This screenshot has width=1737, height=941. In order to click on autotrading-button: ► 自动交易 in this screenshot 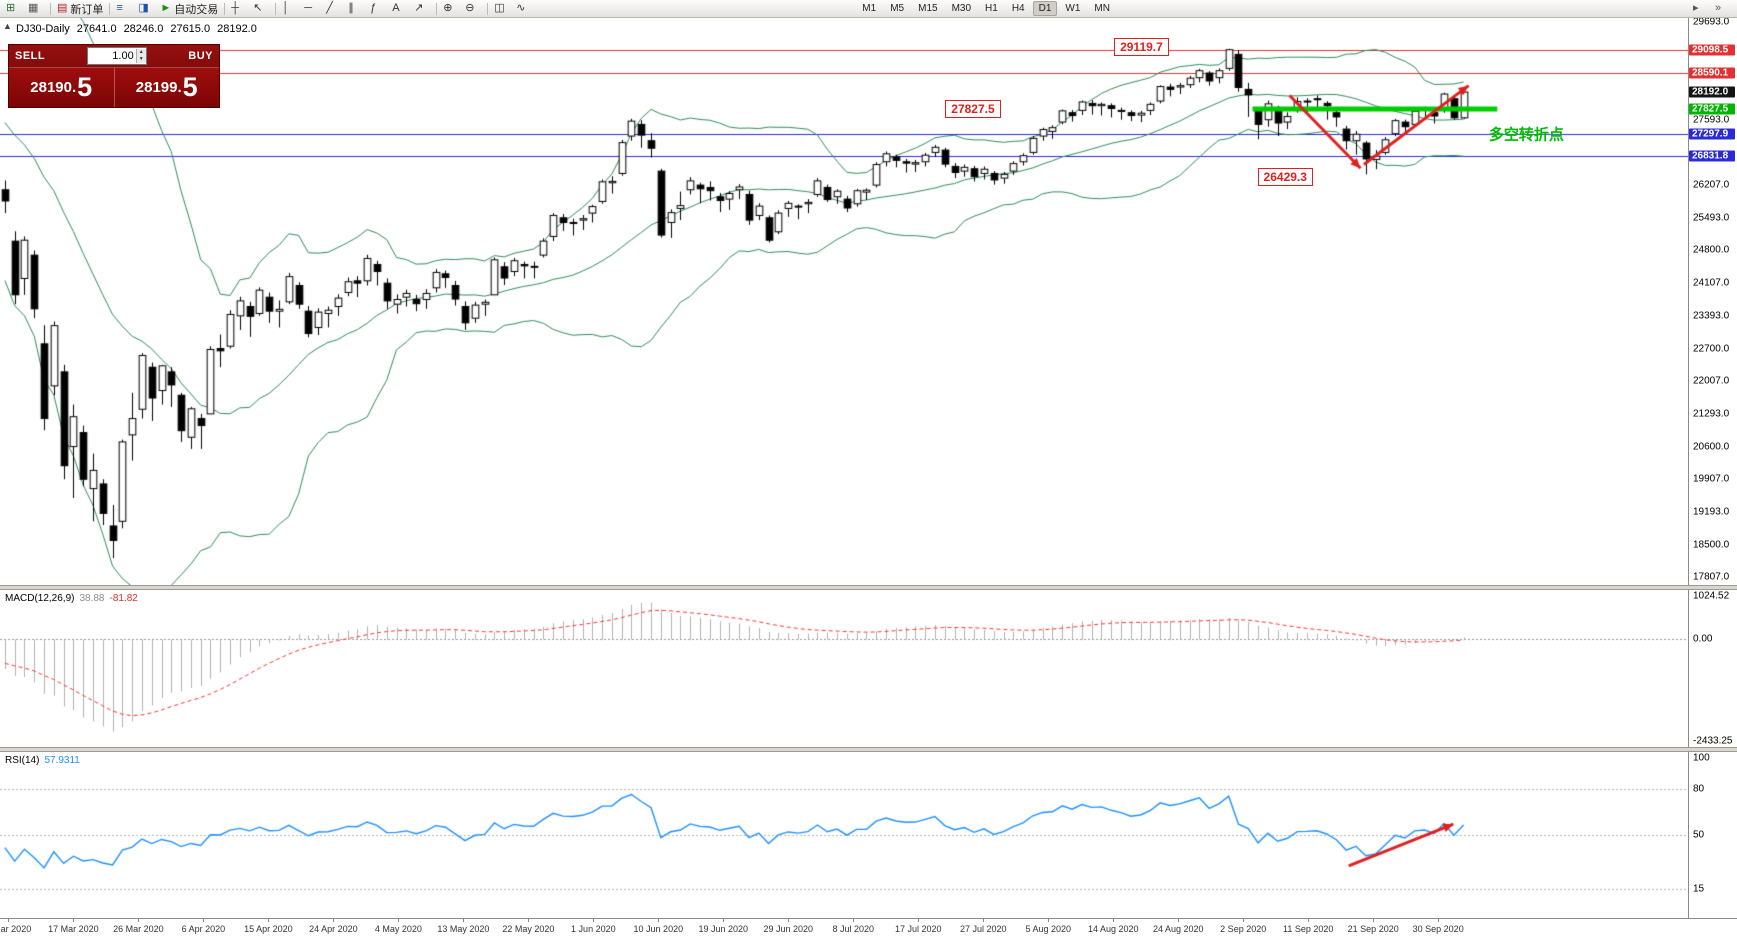, I will do `click(189, 8)`.